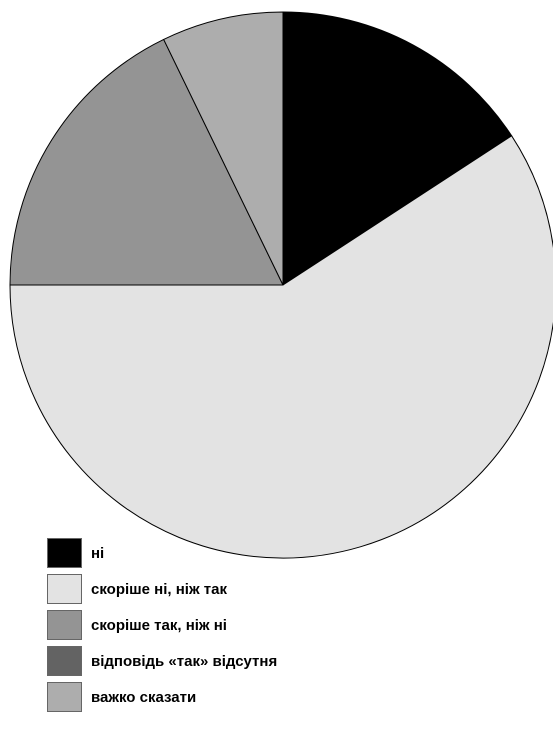 The width and height of the screenshot is (553, 745). Describe the element at coordinates (64, 661) in the screenshot. I see `legend-swatch-tak-vidsutnia` at that location.